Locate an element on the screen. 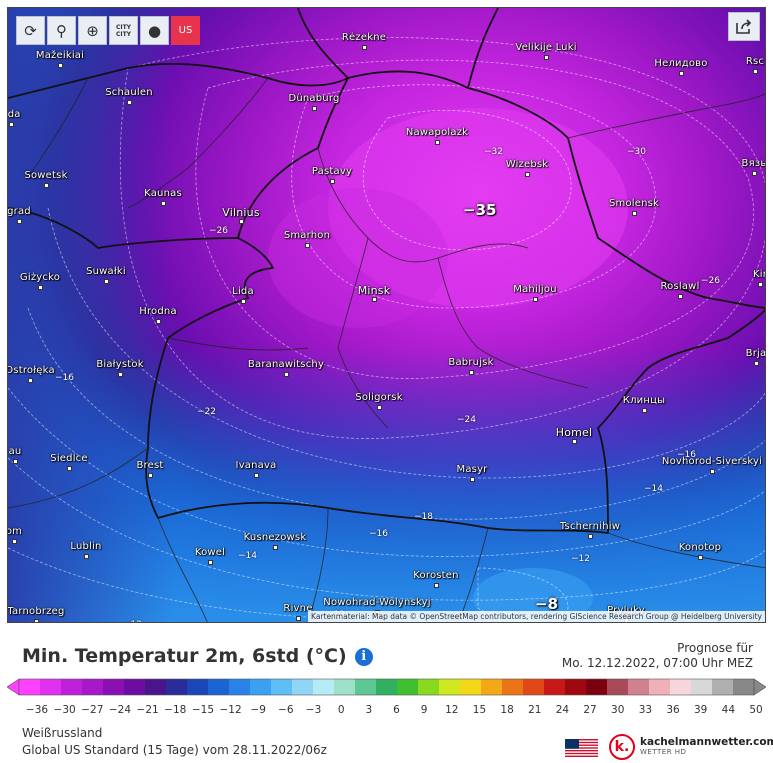 This screenshot has width=773, height=763. forecast-datetime: Mo. 12.12.2022, 07:00 Uhr MEZ is located at coordinates (657, 663).